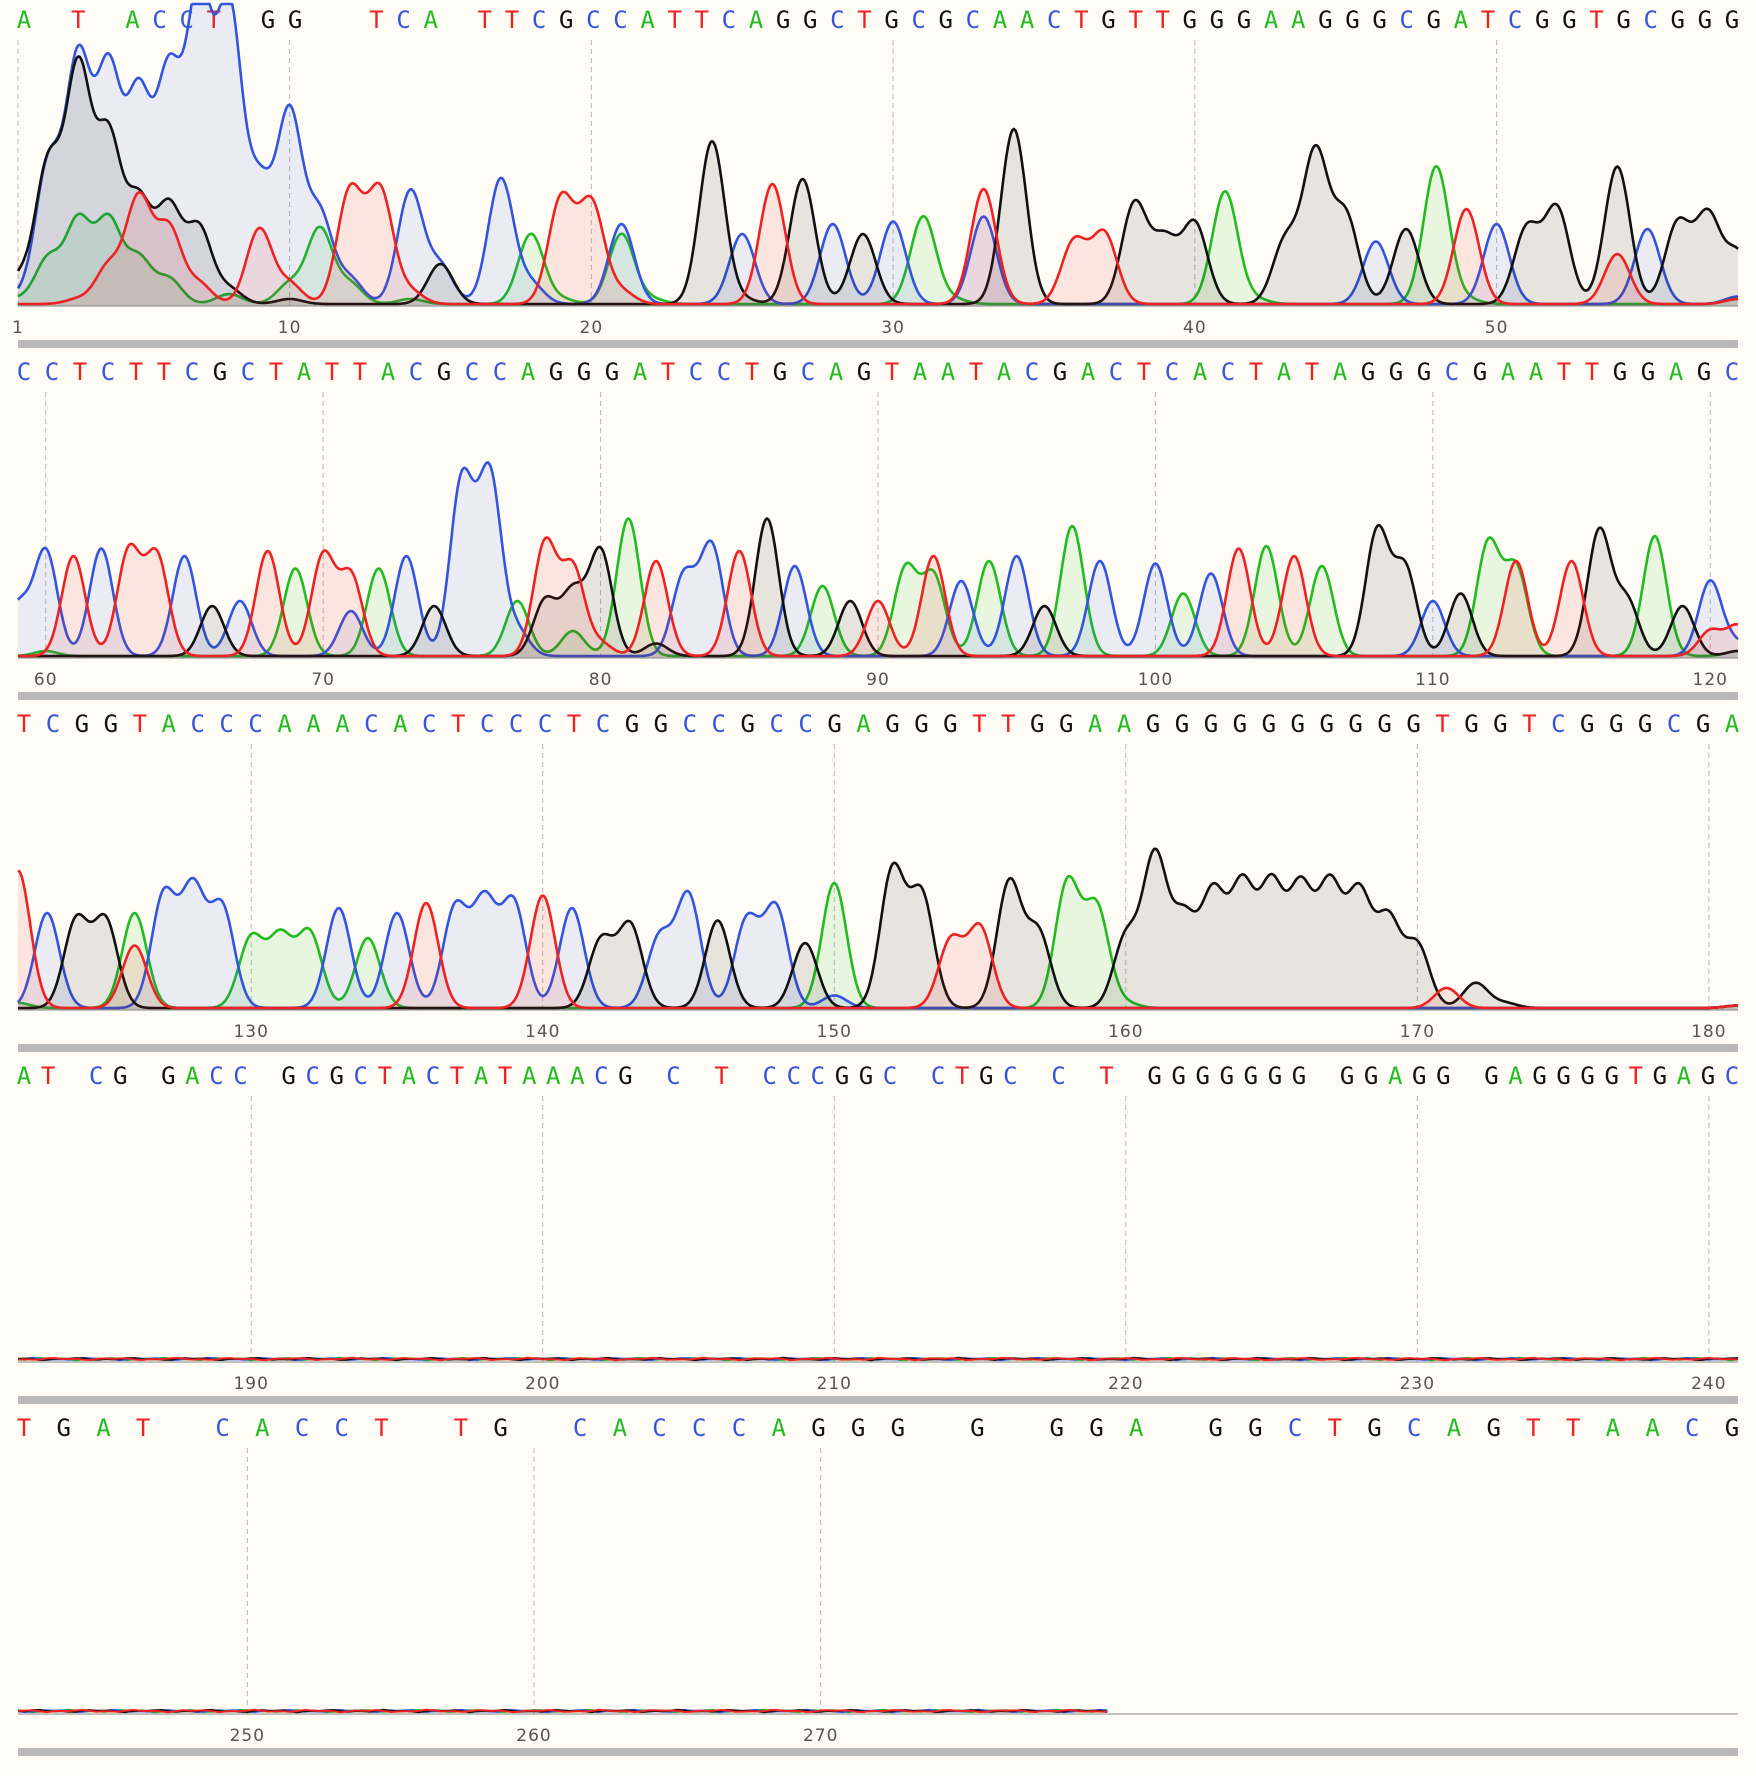 Image resolution: width=1756 pixels, height=1776 pixels. What do you see at coordinates (1710, 680) in the screenshot?
I see `x-tick-label: 120` at bounding box center [1710, 680].